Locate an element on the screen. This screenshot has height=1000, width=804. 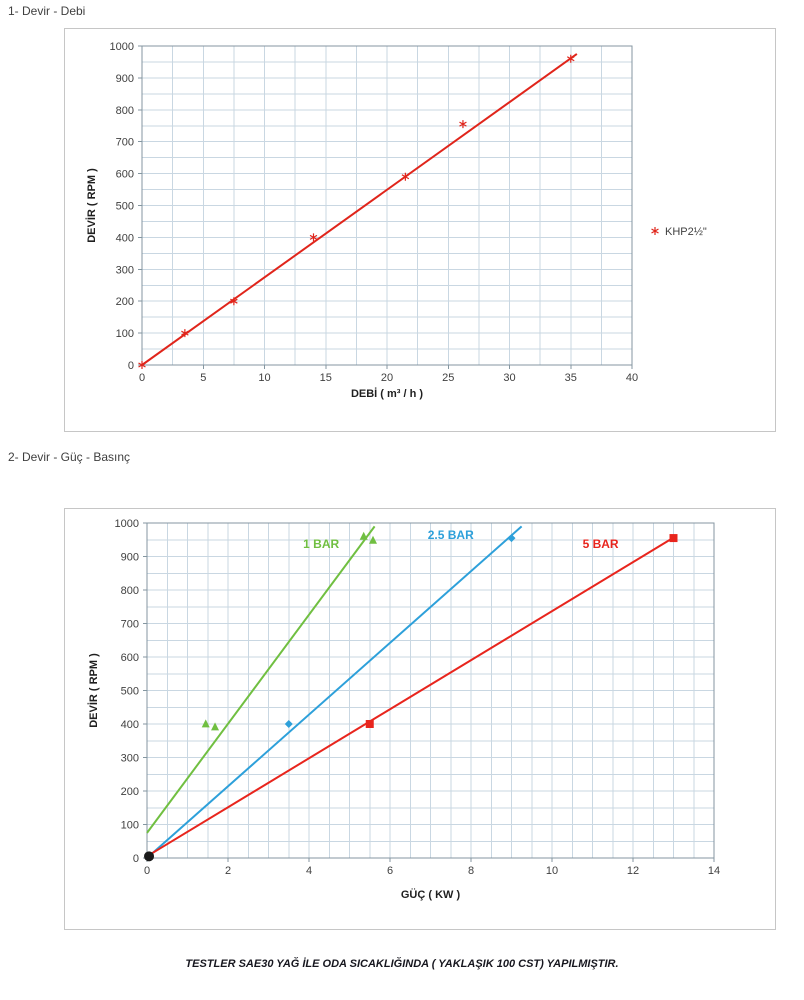
svg-text: 8 is located at coordinates (471, 871).